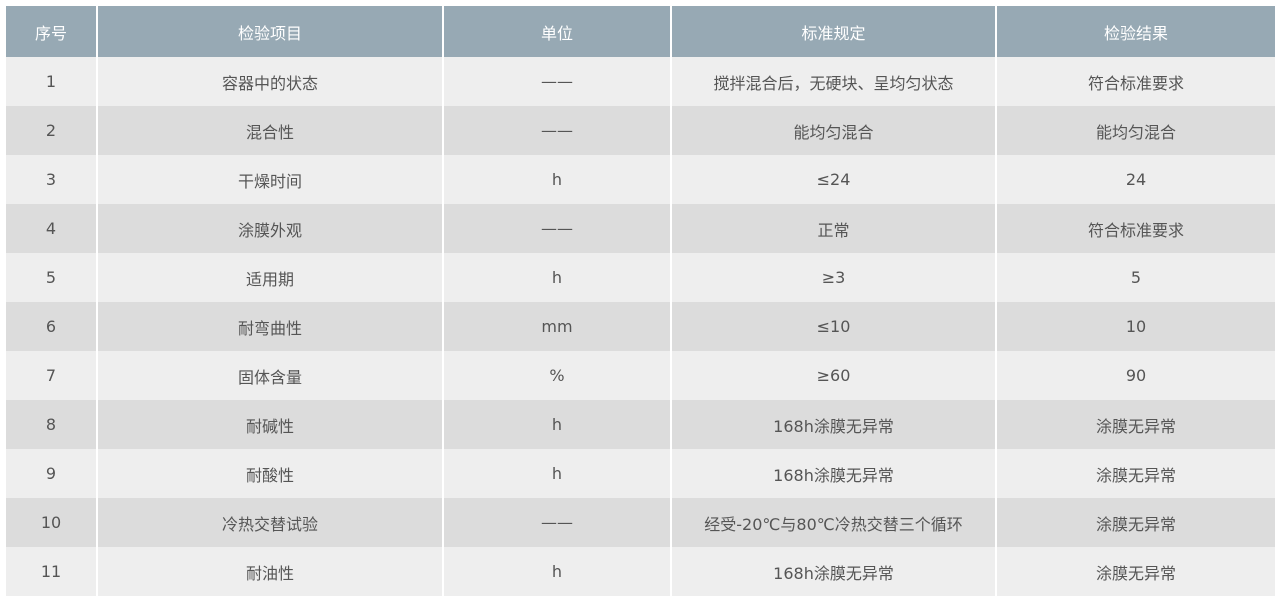  What do you see at coordinates (51, 522) in the screenshot?
I see `cell-index: 10` at bounding box center [51, 522].